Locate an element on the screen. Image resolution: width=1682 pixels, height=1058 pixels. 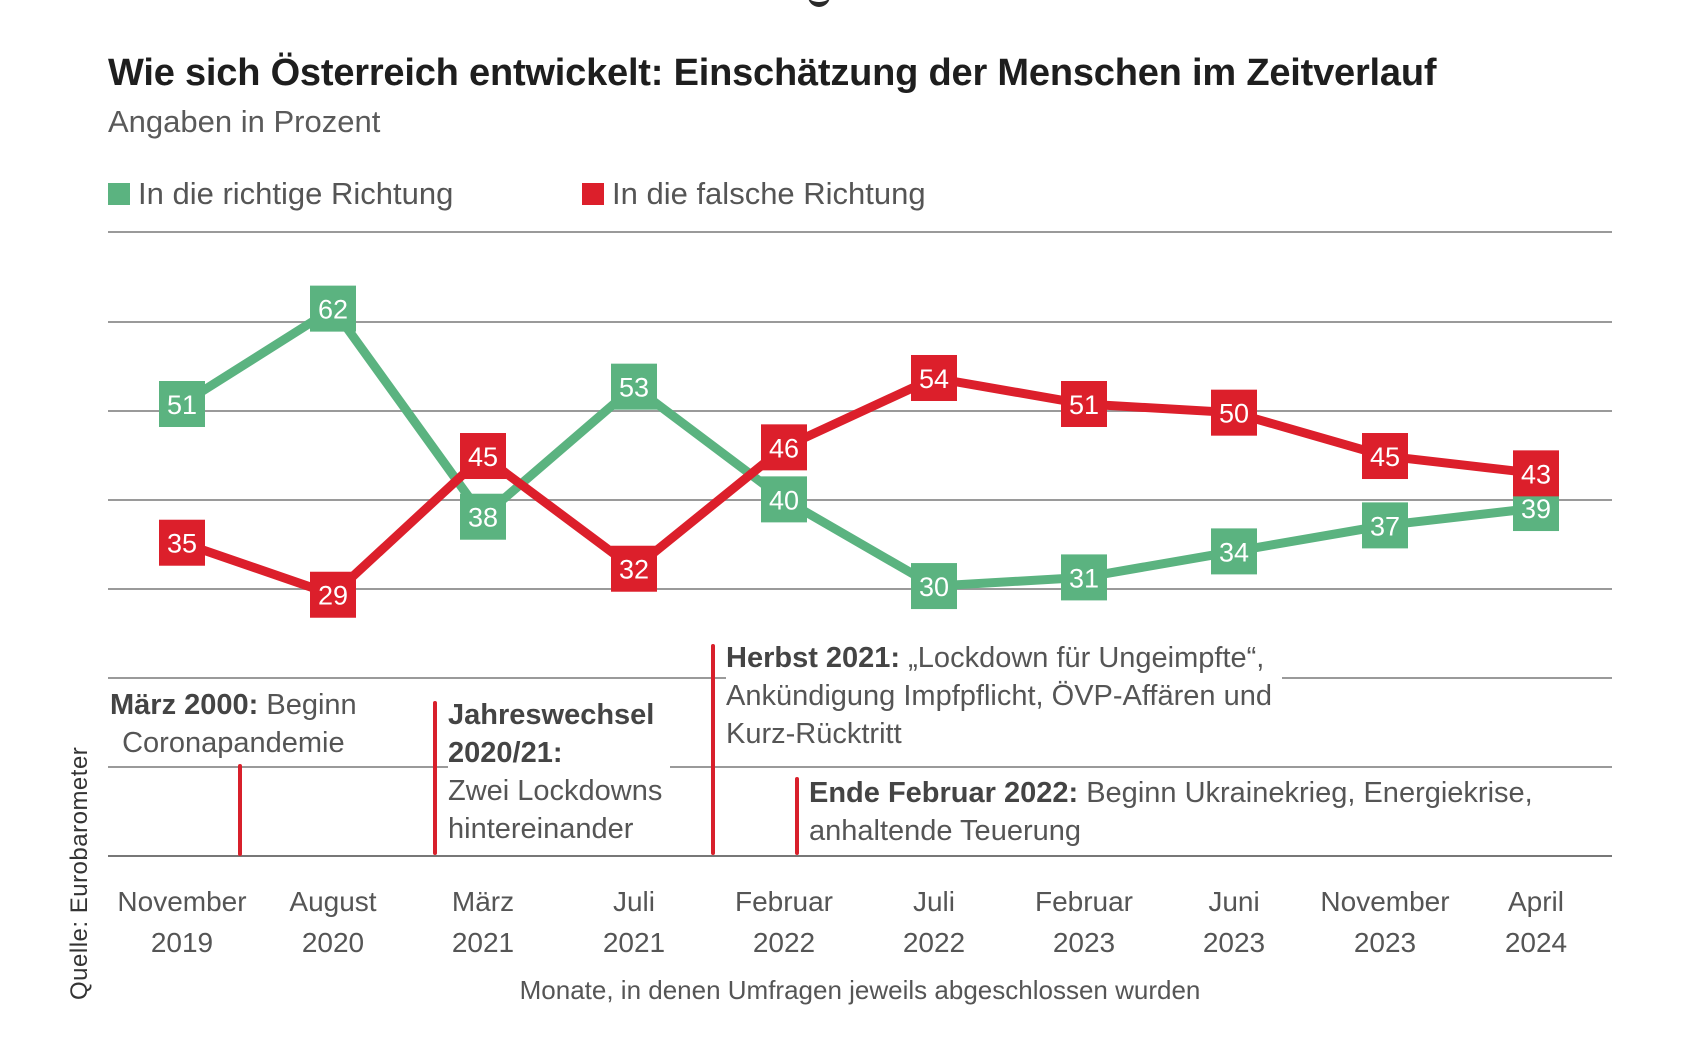
data-label: 29 is located at coordinates (333, 596).